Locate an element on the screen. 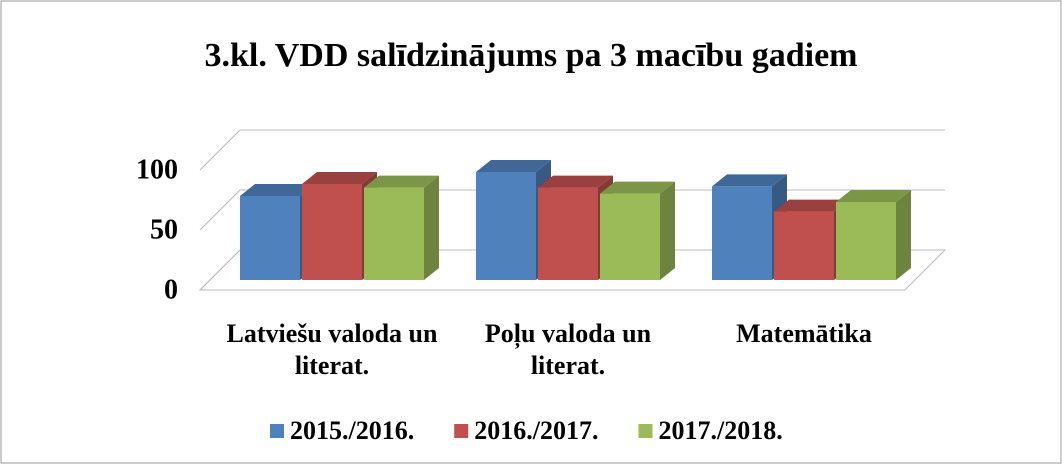  x-tick-label: Matemātika is located at coordinates (804, 333).